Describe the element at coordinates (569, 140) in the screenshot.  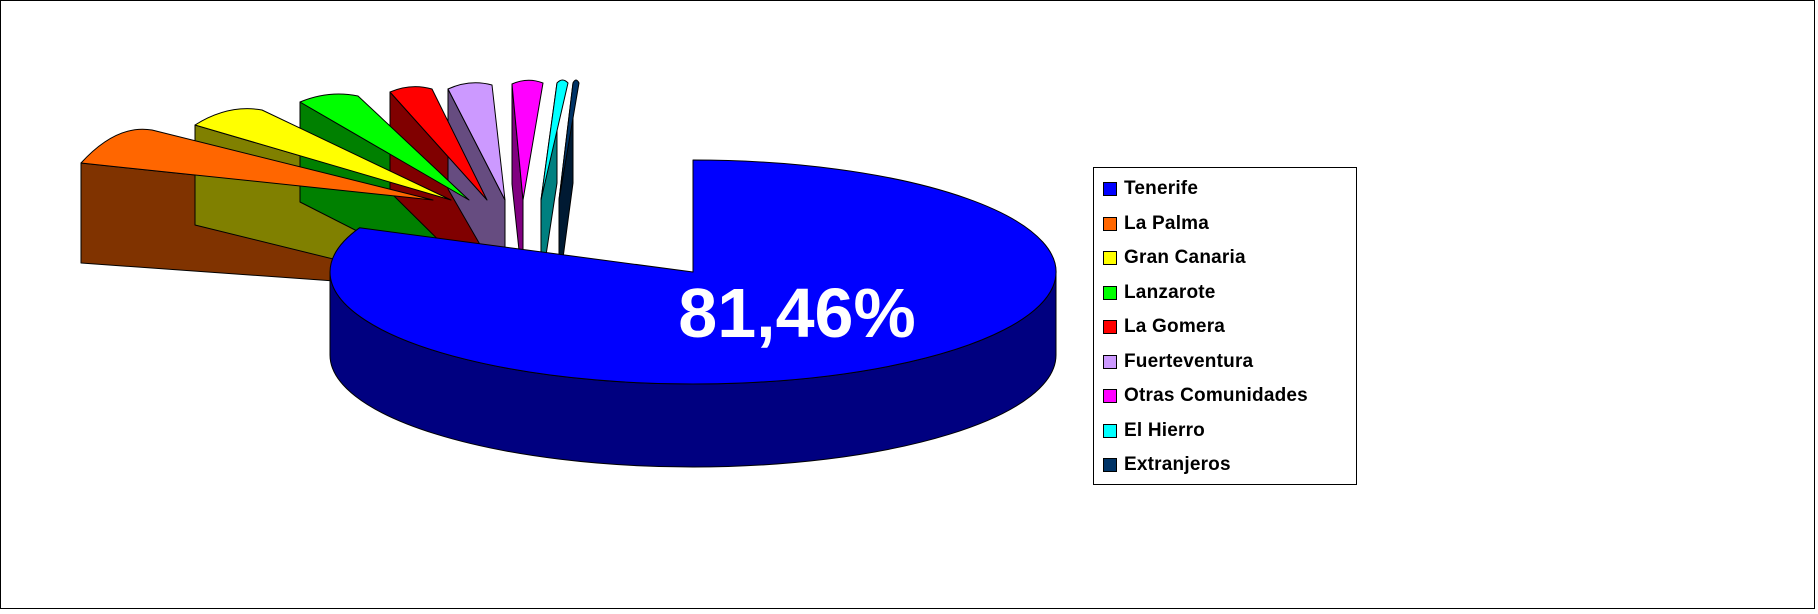
I see `slice-top-extranjeros` at that location.